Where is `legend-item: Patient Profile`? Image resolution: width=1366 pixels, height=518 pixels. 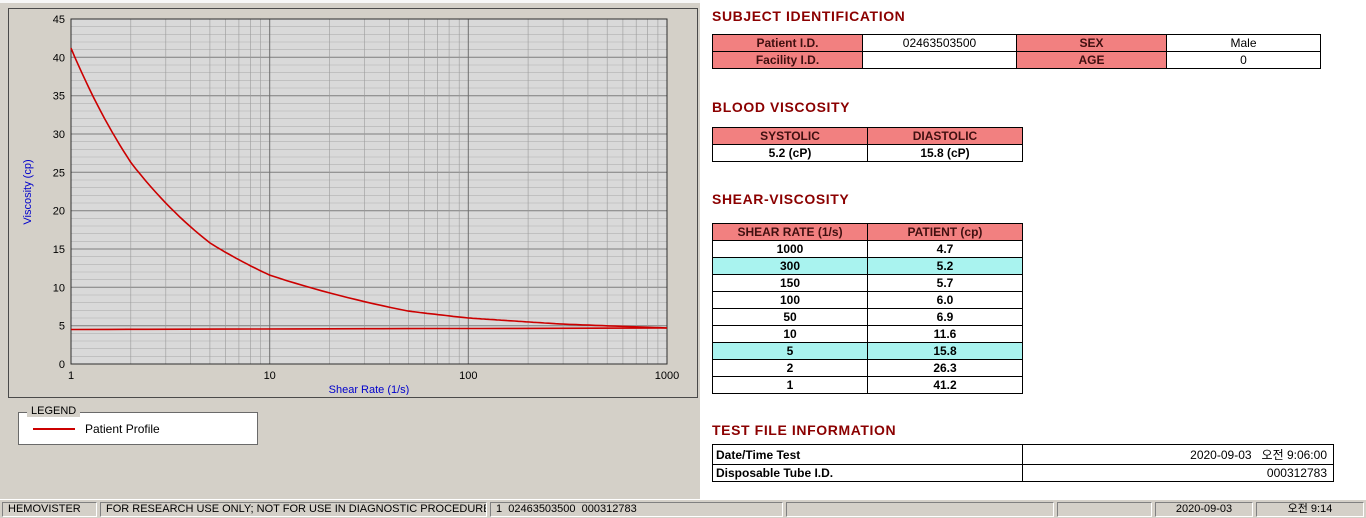
legend-item: Patient Profile is located at coordinates (138, 428).